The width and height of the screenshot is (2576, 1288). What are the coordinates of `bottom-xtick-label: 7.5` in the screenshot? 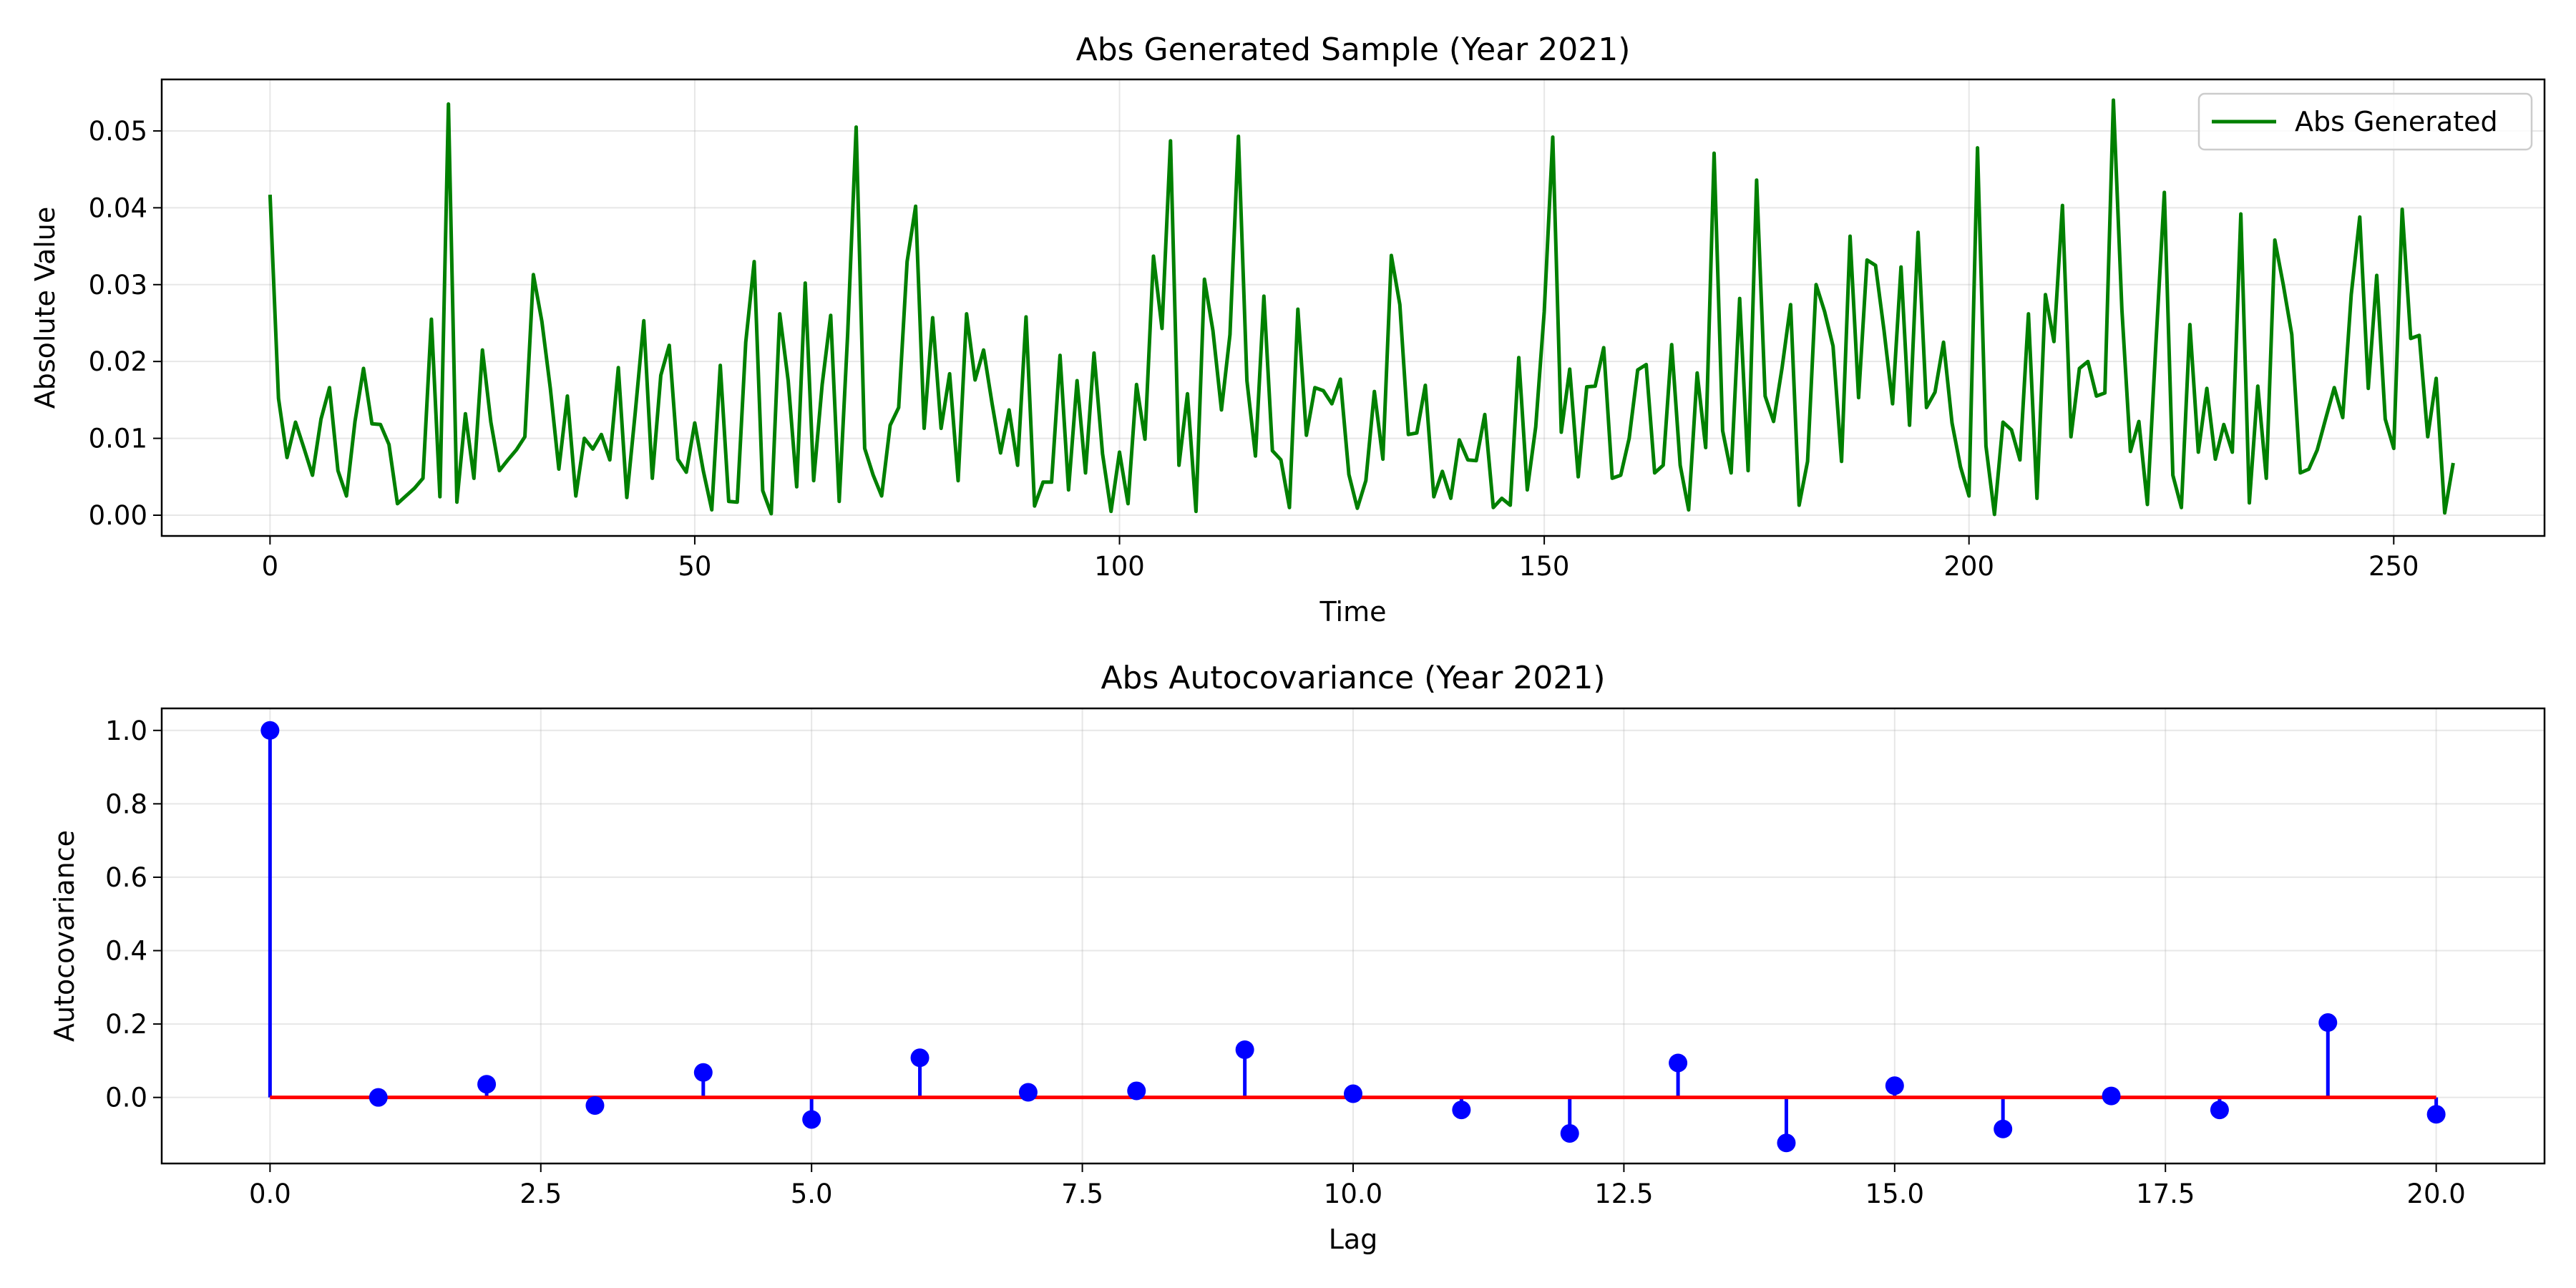 It's located at (1082, 1194).